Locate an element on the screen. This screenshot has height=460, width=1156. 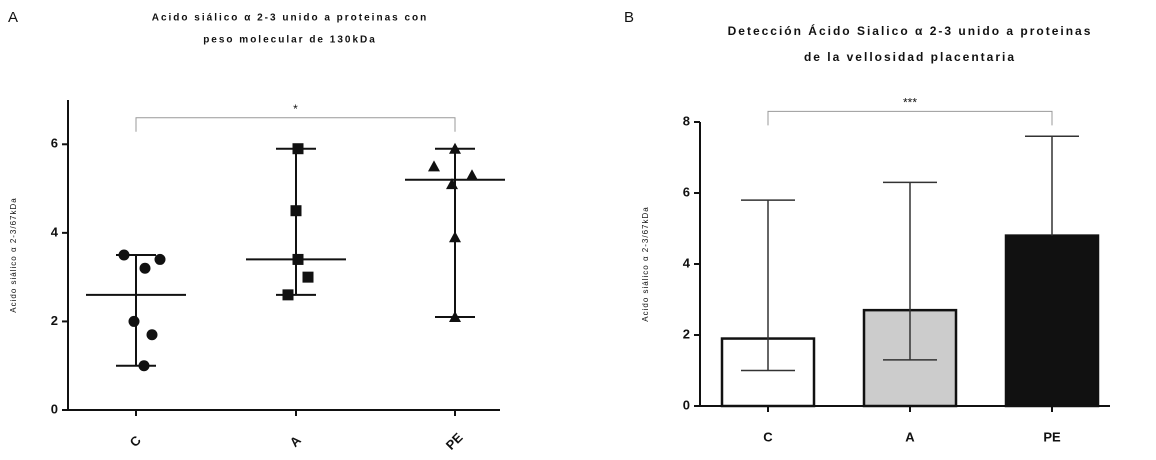
significance-label: *** is located at coordinates (910, 103).